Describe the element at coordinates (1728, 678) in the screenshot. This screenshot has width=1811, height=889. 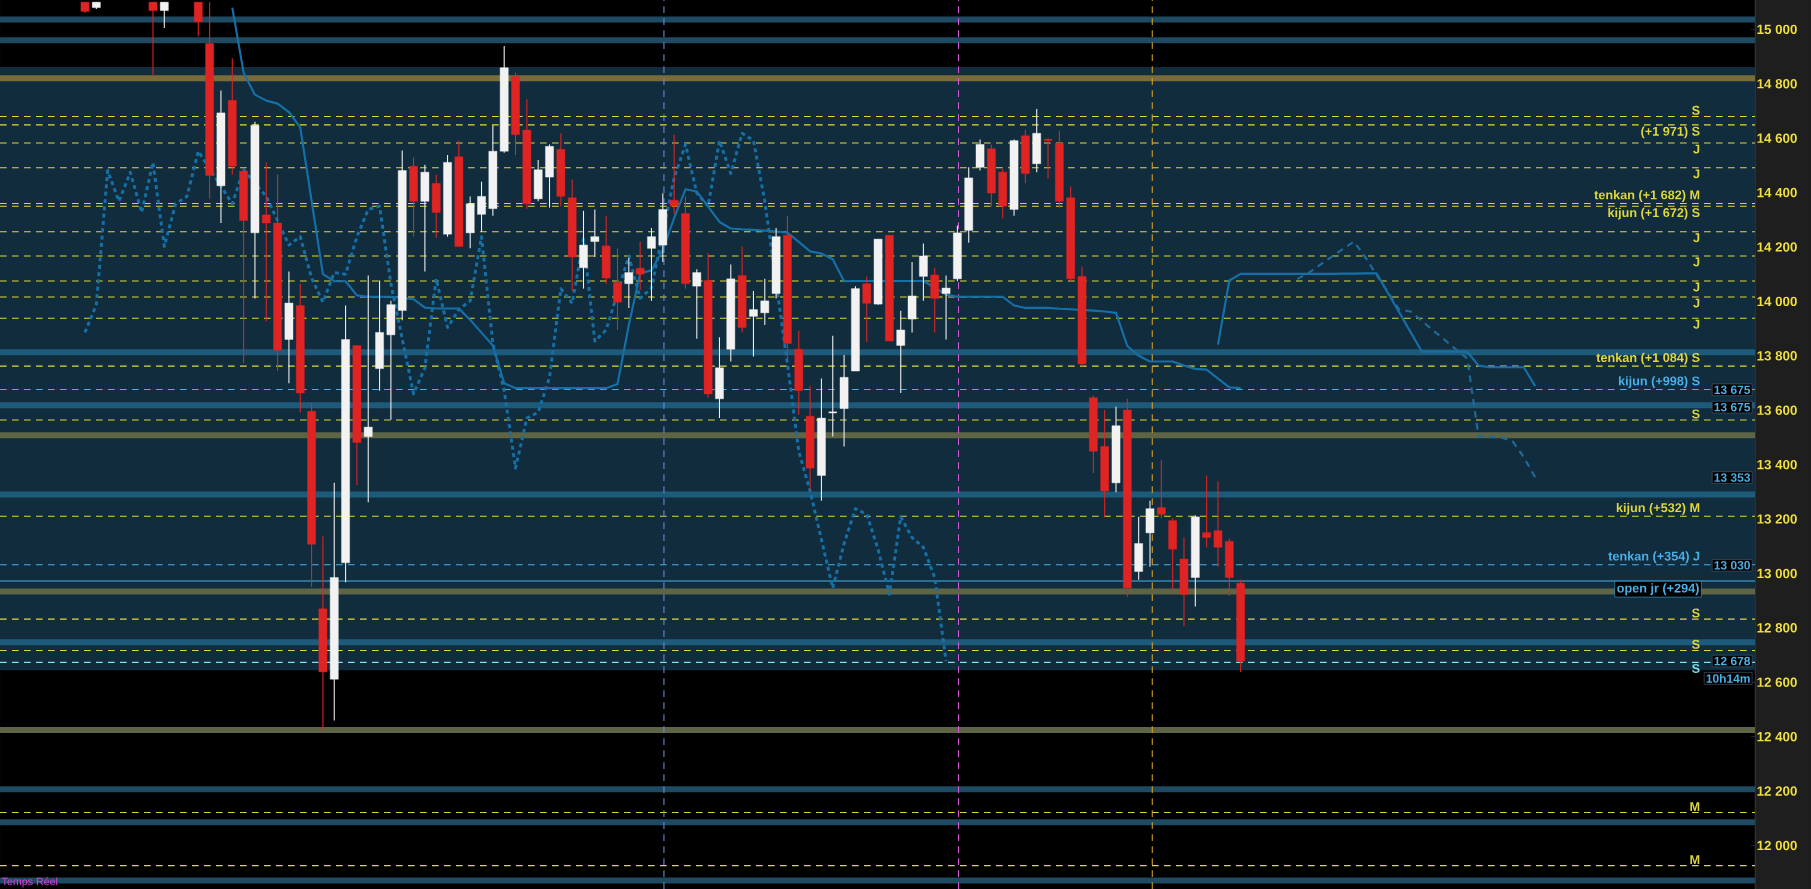
I see `annotation: 10h14m` at that location.